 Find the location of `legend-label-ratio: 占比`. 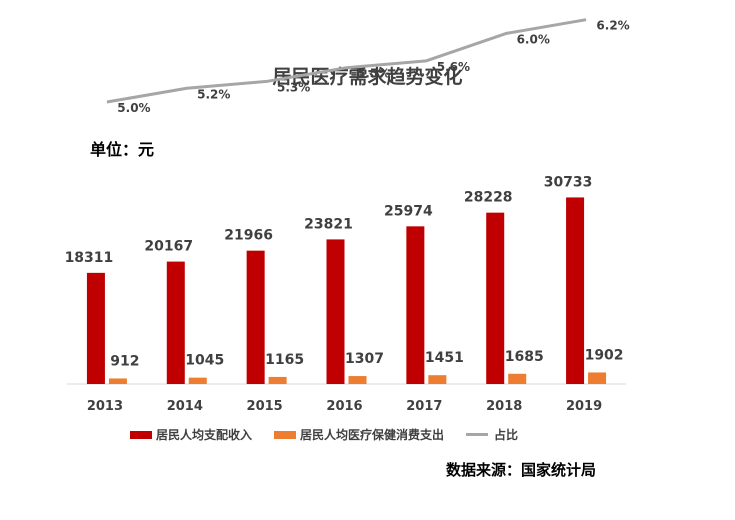

legend-label-ratio: 占比 is located at coordinates (506, 435).